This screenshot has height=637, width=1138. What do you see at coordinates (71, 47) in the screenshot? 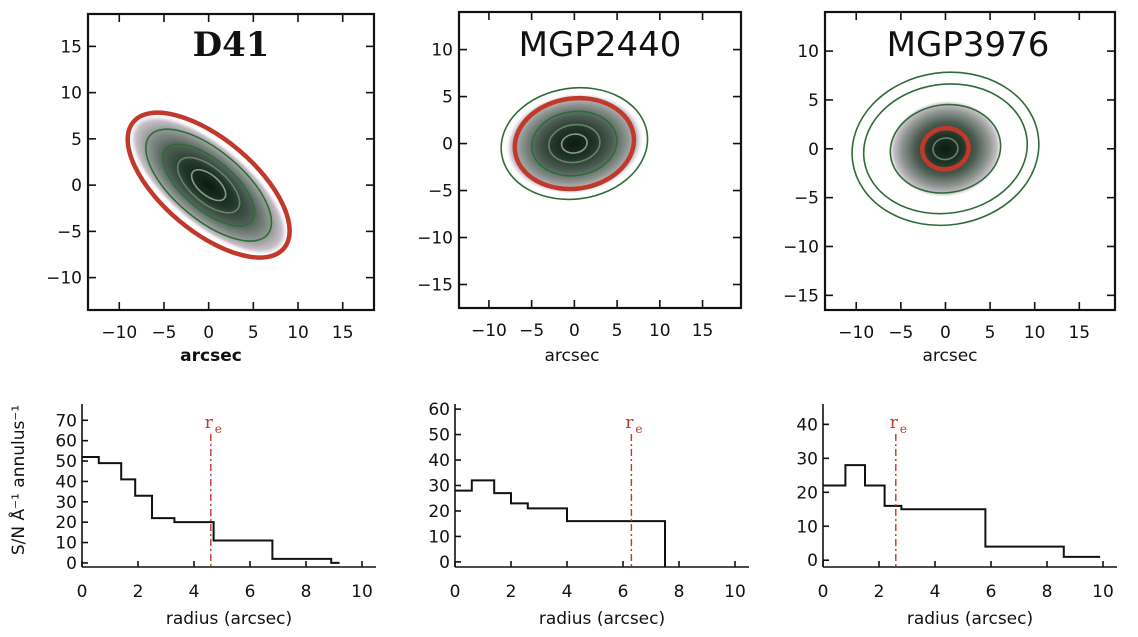
I see `y-tick-label: 15` at bounding box center [71, 47].